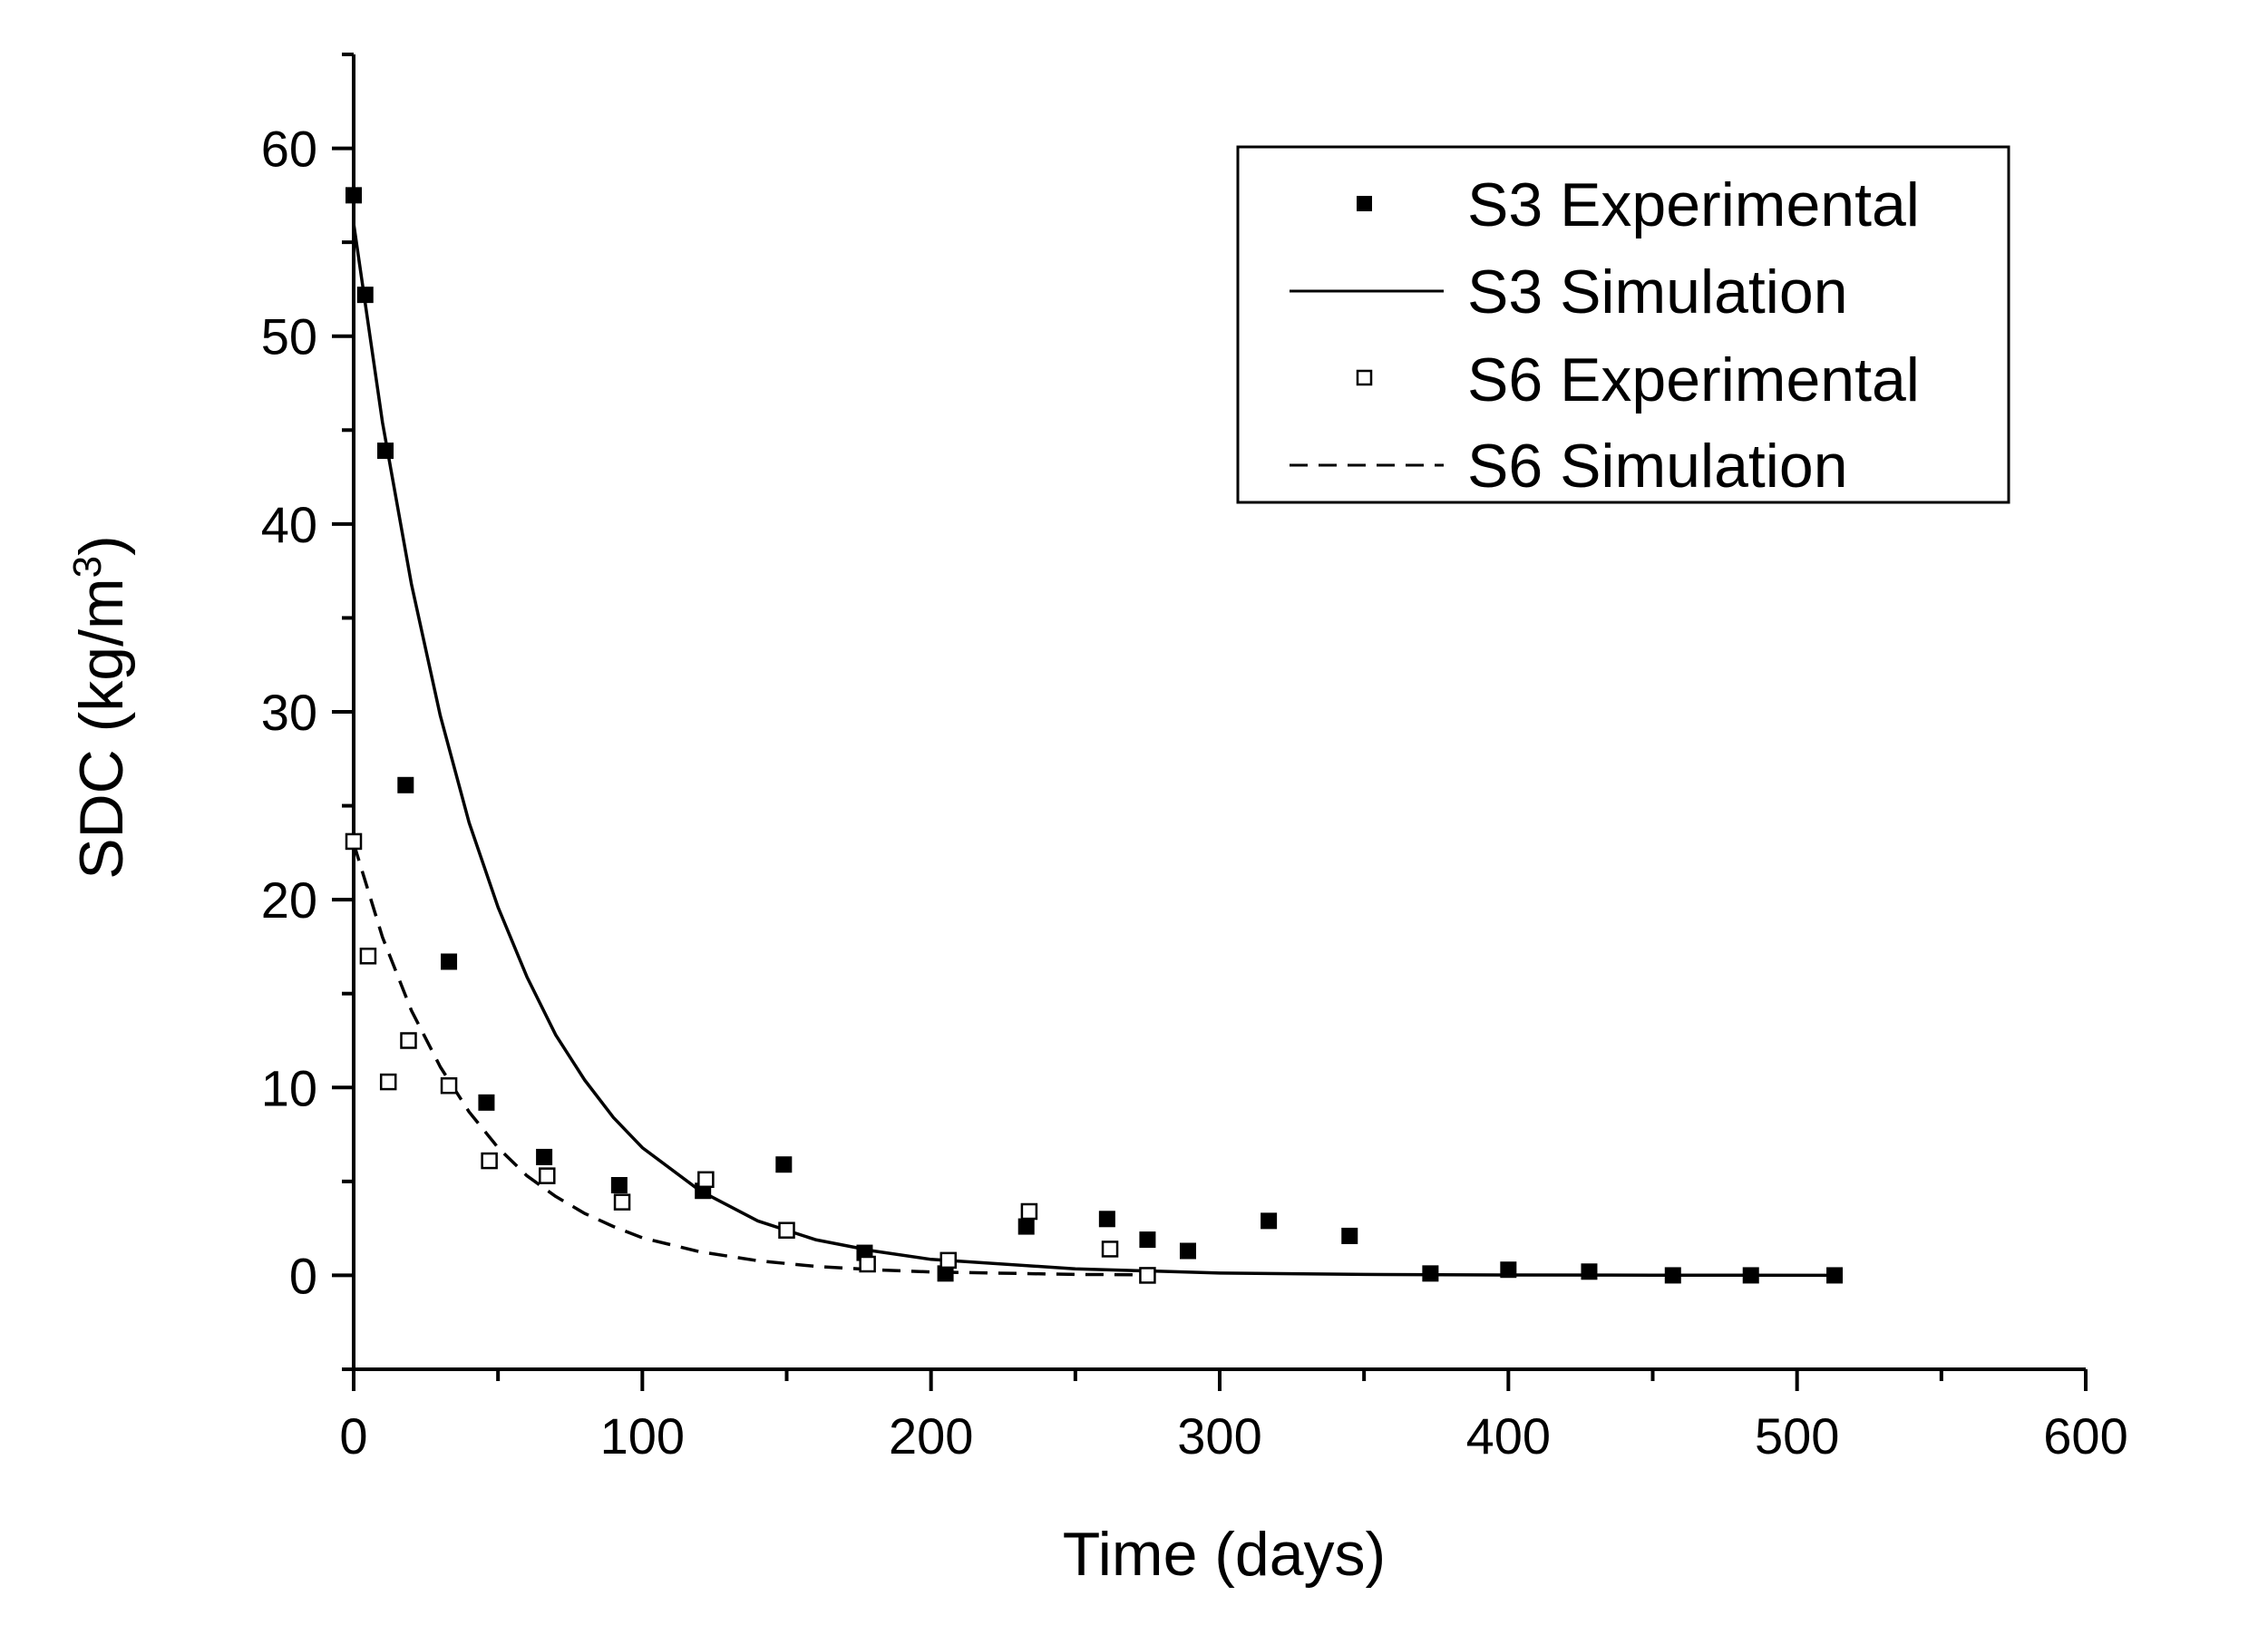 The height and width of the screenshot is (1625, 2268). Describe the element at coordinates (289, 336) in the screenshot. I see `y-tick-label: 50` at that location.